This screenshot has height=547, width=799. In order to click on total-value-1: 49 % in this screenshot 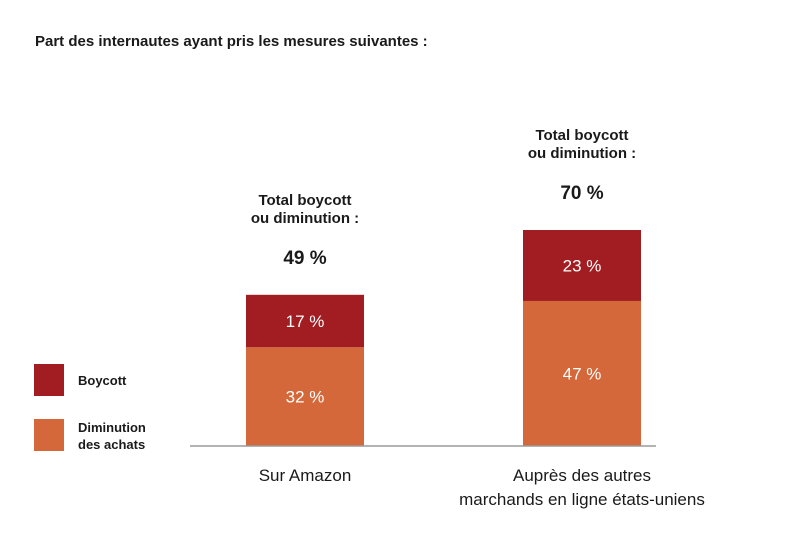, I will do `click(304, 258)`.